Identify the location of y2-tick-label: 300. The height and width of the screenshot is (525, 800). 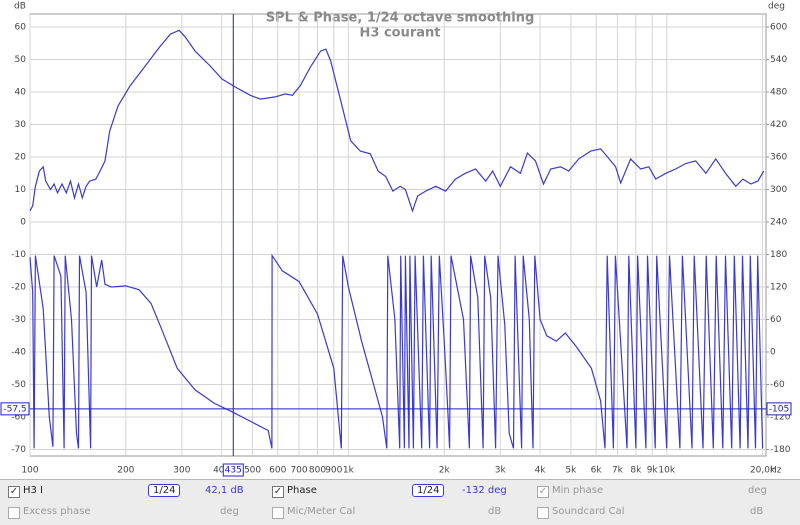
(778, 190).